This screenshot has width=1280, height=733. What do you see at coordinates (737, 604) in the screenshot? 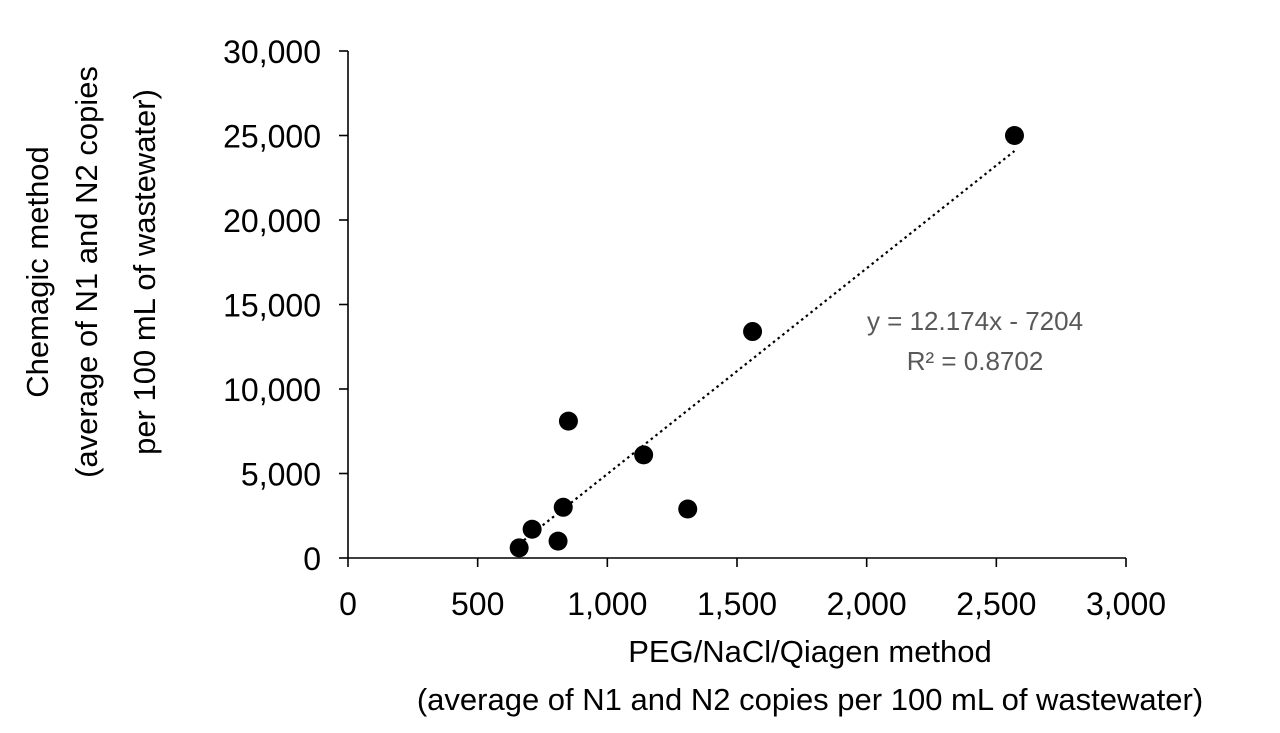
I see `x-tick-label: 1,500` at bounding box center [737, 604].